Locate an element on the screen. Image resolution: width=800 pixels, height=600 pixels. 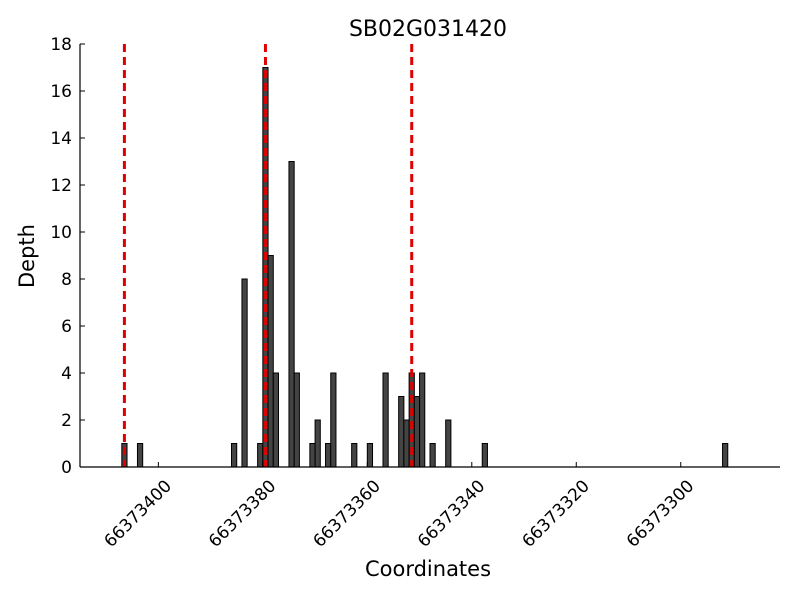
y-axis-label: Depth is located at coordinates (27, 256).